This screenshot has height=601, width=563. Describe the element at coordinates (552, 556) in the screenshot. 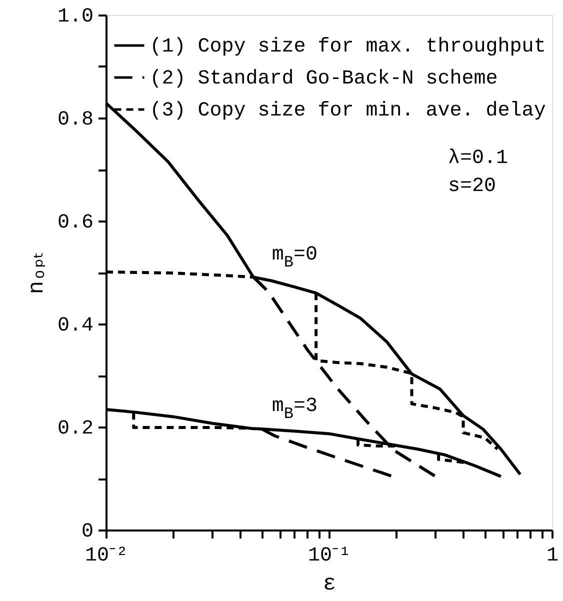

I see `x-tick-label: 1` at that location.